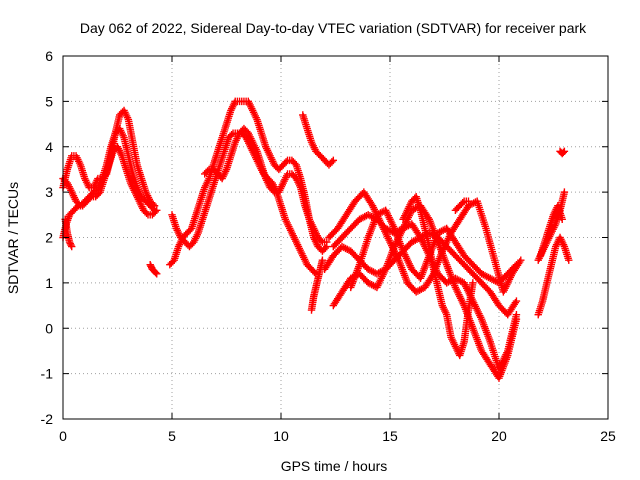 The height and width of the screenshot is (480, 640). I want to click on x-tick-label: 10, so click(281, 436).